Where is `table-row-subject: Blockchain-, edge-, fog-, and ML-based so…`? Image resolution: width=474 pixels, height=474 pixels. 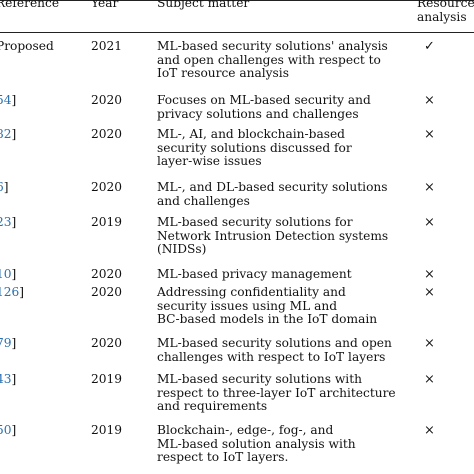 table-row-subject: Blockchain-, edge-, fog-, and ML-based so… is located at coordinates (256, 444).